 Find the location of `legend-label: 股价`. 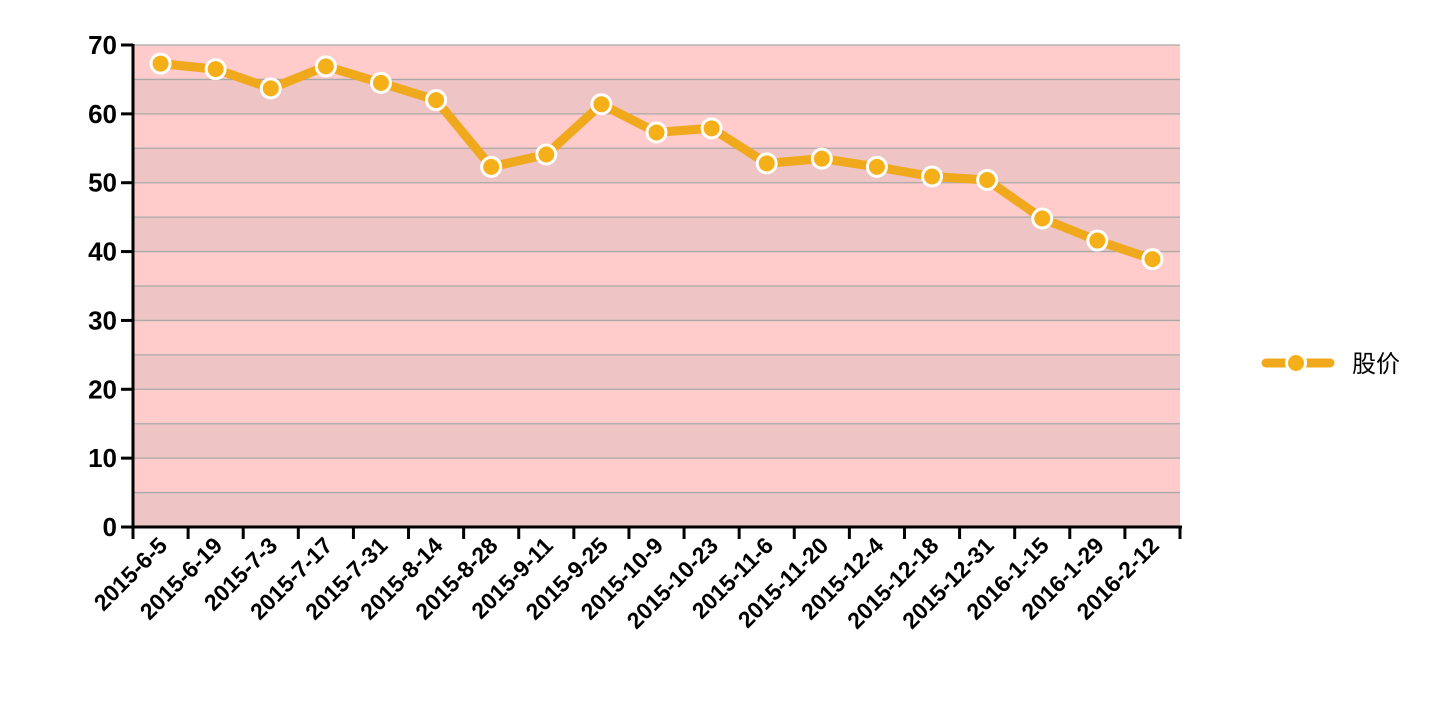

legend-label: 股价 is located at coordinates (1376, 364).